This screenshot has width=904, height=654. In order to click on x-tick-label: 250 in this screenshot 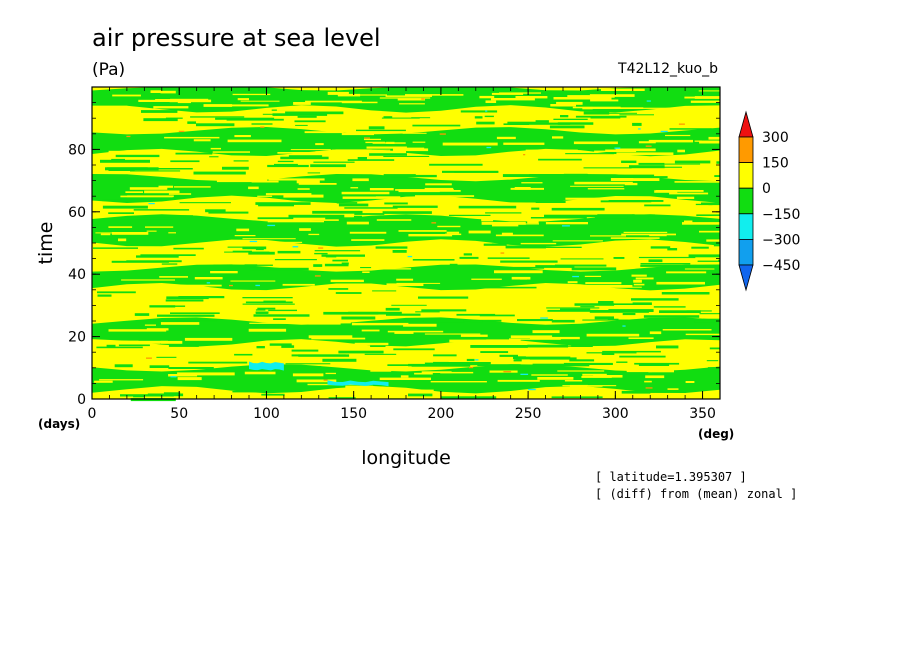, I will do `click(528, 414)`.